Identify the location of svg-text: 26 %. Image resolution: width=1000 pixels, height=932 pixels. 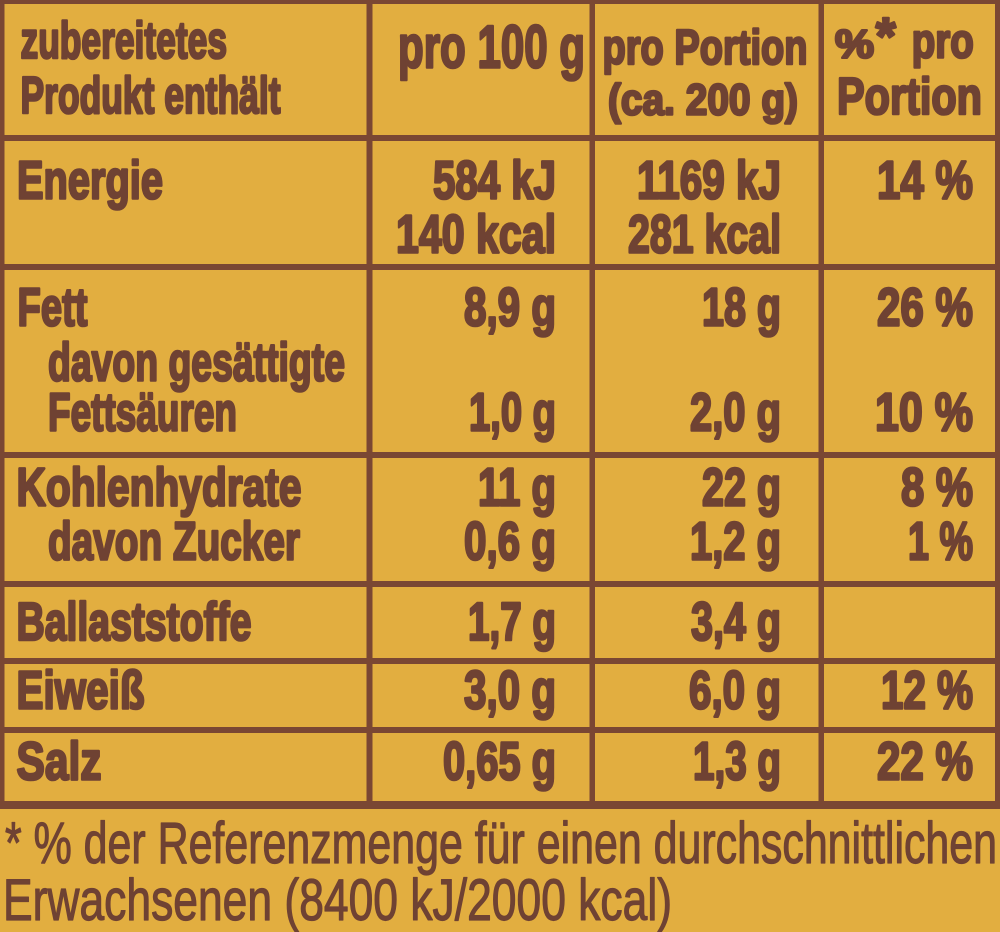
(925, 308).